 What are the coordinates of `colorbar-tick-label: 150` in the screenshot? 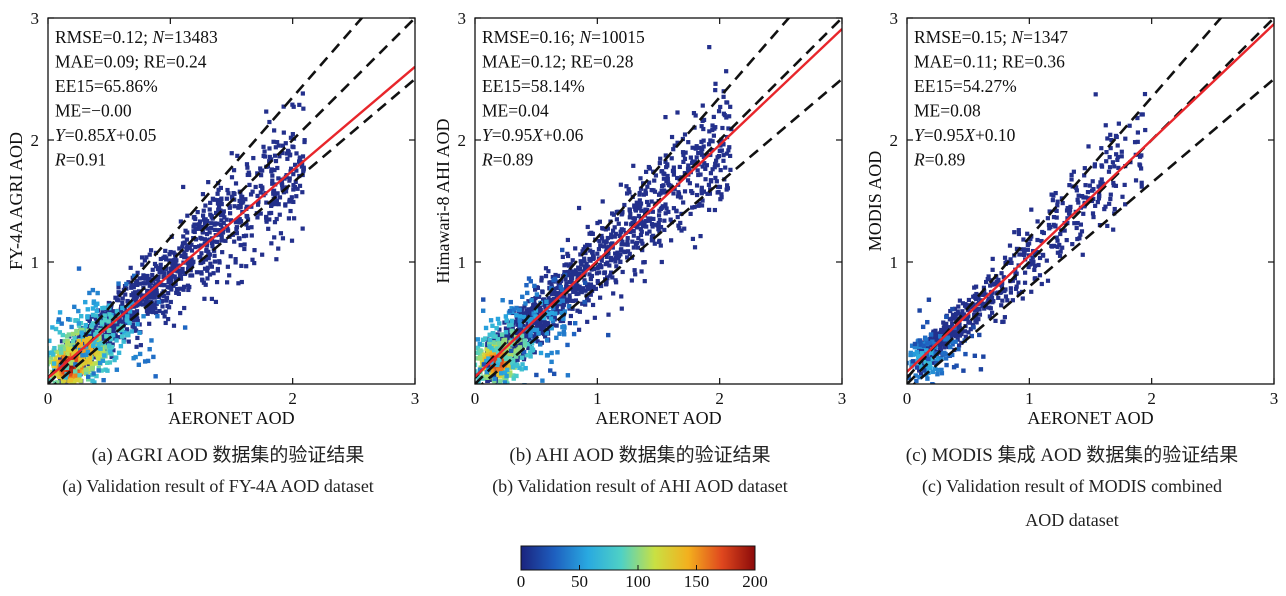 It's located at (697, 581).